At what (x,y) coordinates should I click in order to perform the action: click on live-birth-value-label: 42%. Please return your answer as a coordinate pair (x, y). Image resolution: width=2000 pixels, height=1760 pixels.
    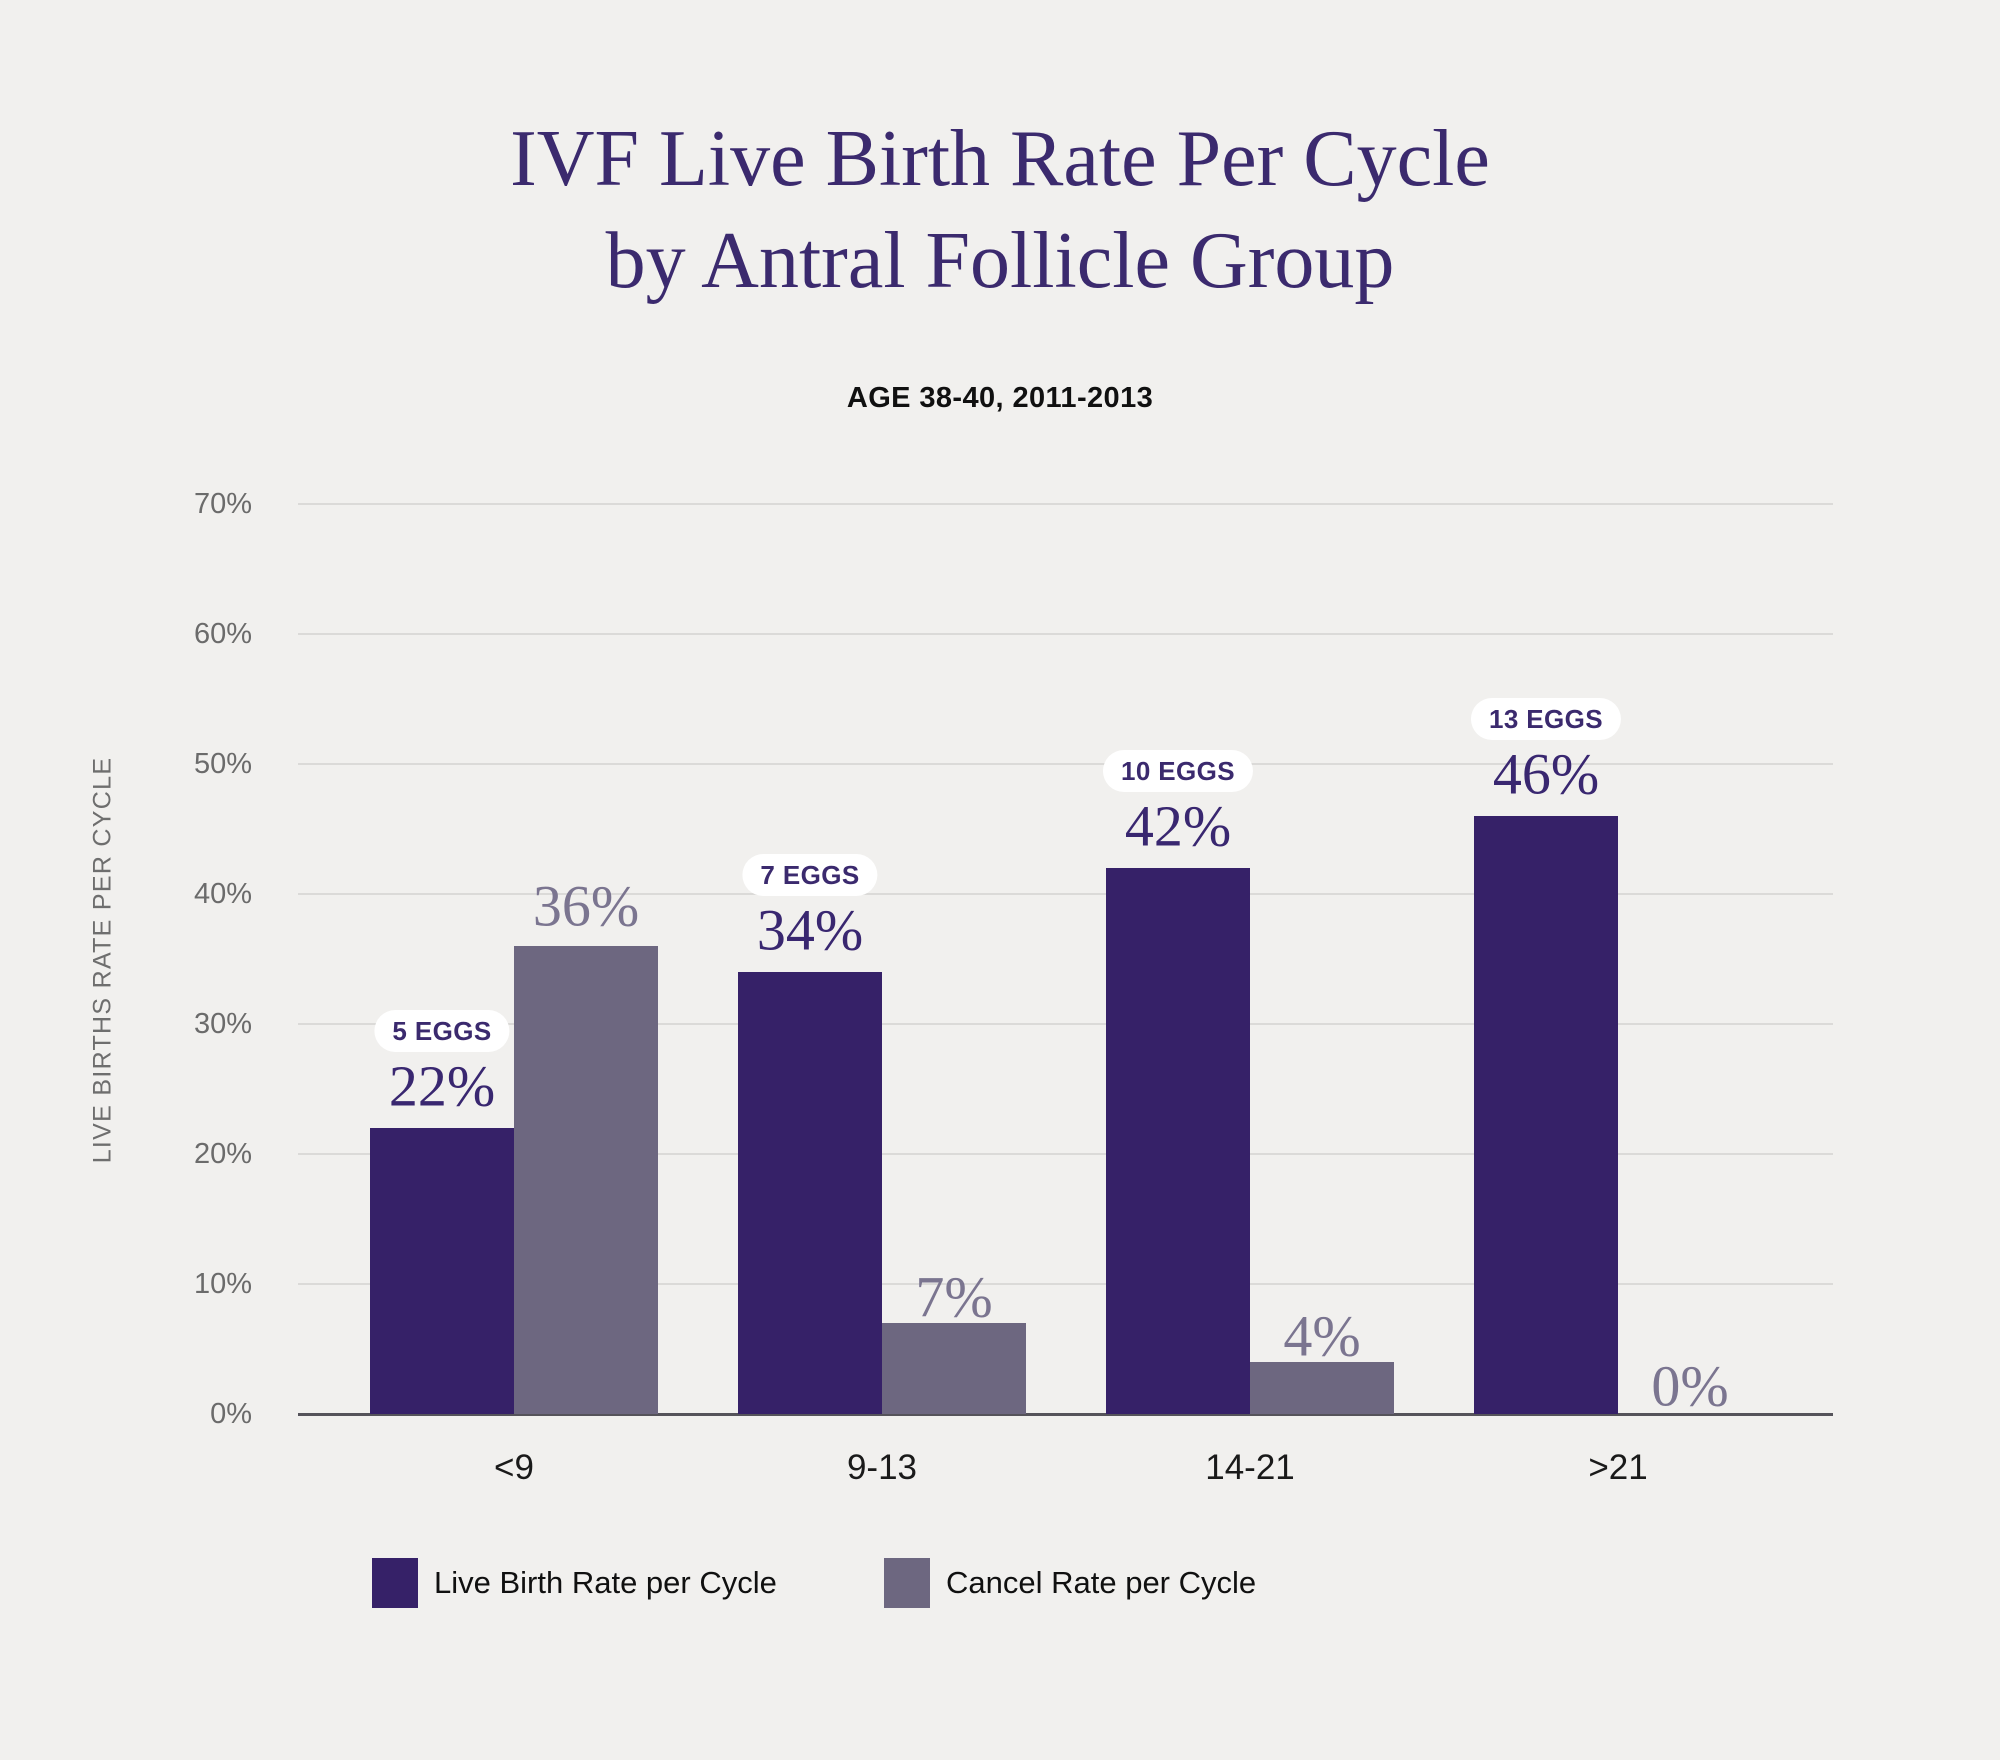
    Looking at the image, I should click on (1178, 826).